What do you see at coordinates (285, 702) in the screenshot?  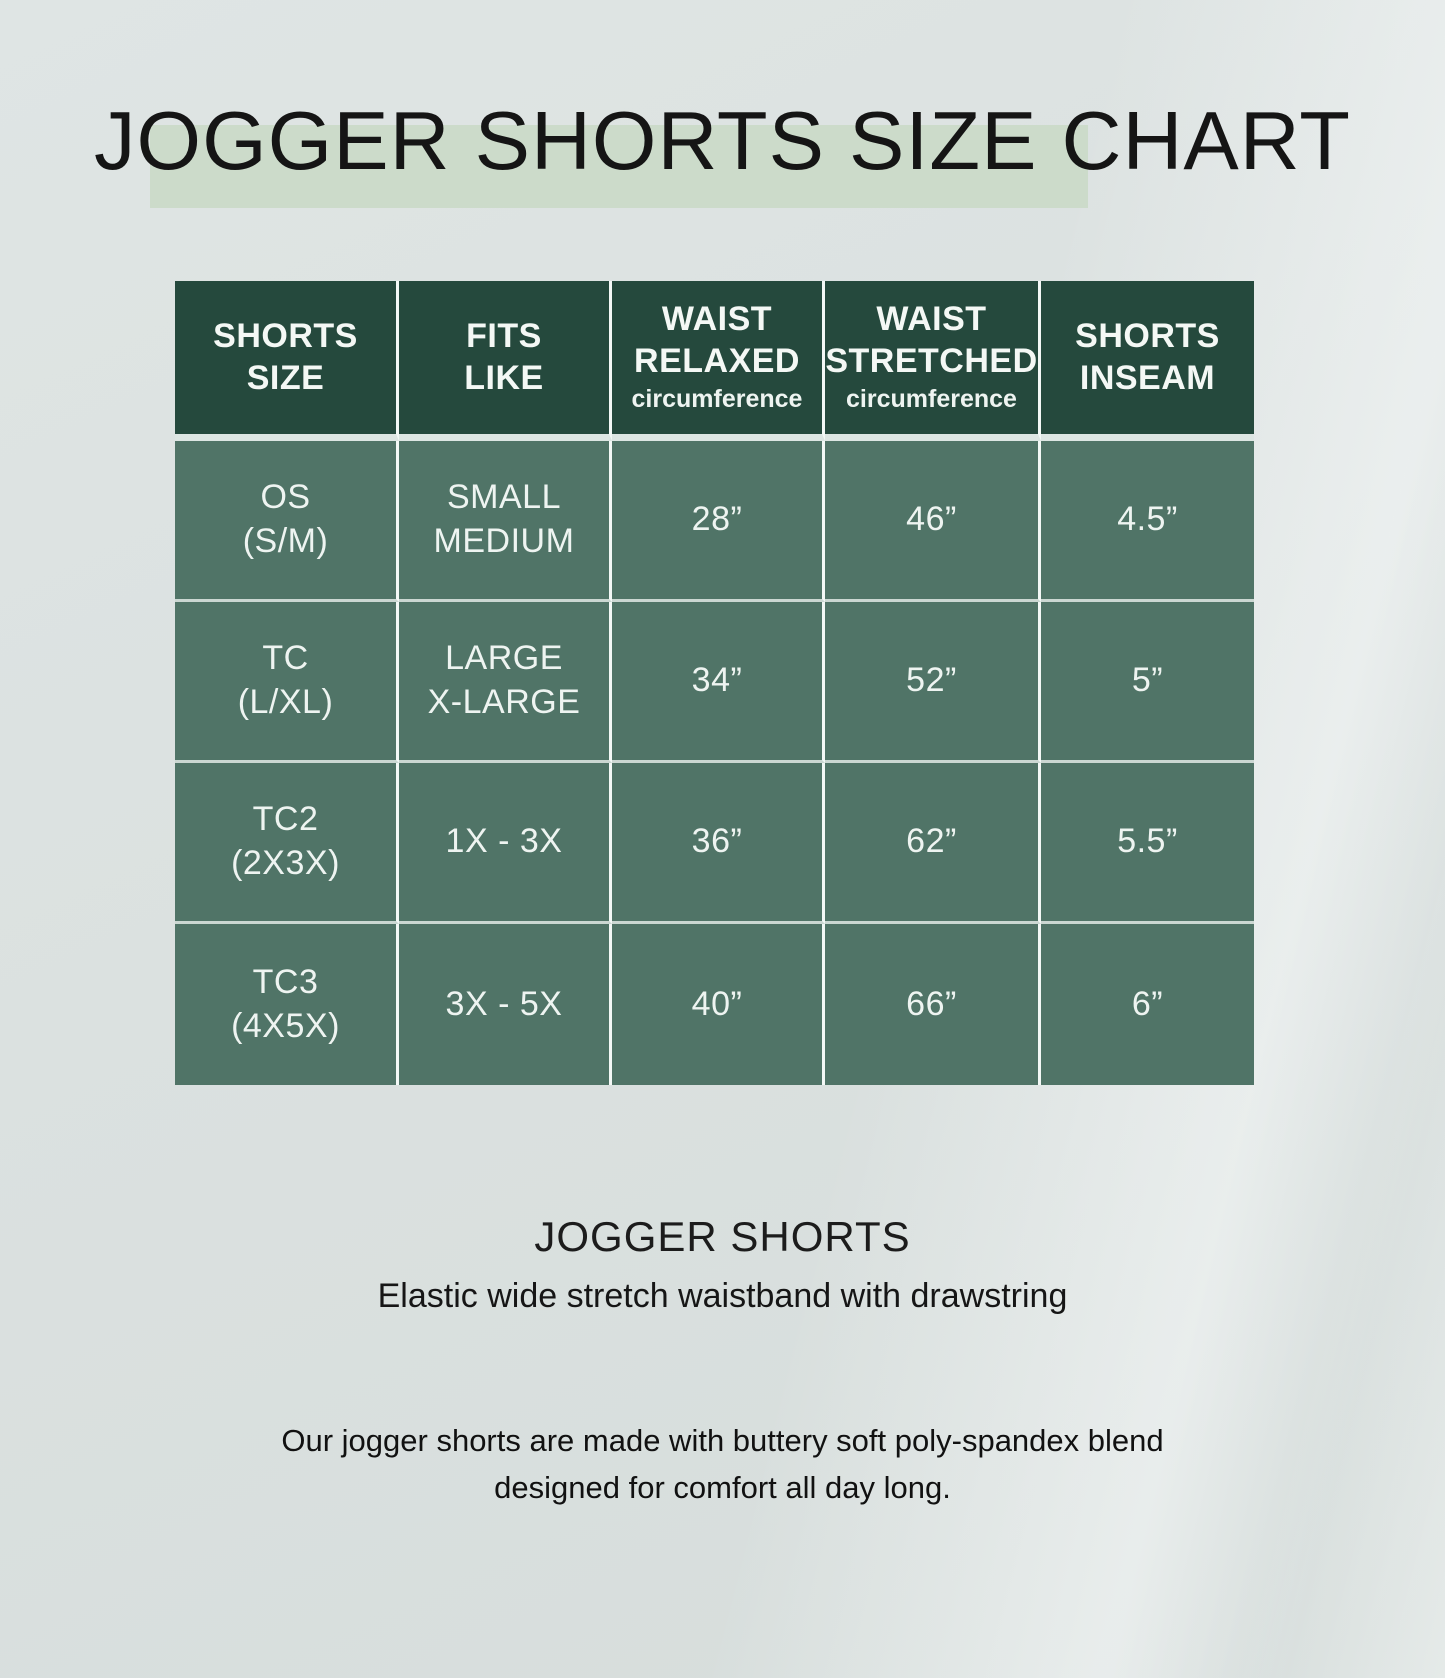 I see `table-cell-line: (L/XL)` at bounding box center [285, 702].